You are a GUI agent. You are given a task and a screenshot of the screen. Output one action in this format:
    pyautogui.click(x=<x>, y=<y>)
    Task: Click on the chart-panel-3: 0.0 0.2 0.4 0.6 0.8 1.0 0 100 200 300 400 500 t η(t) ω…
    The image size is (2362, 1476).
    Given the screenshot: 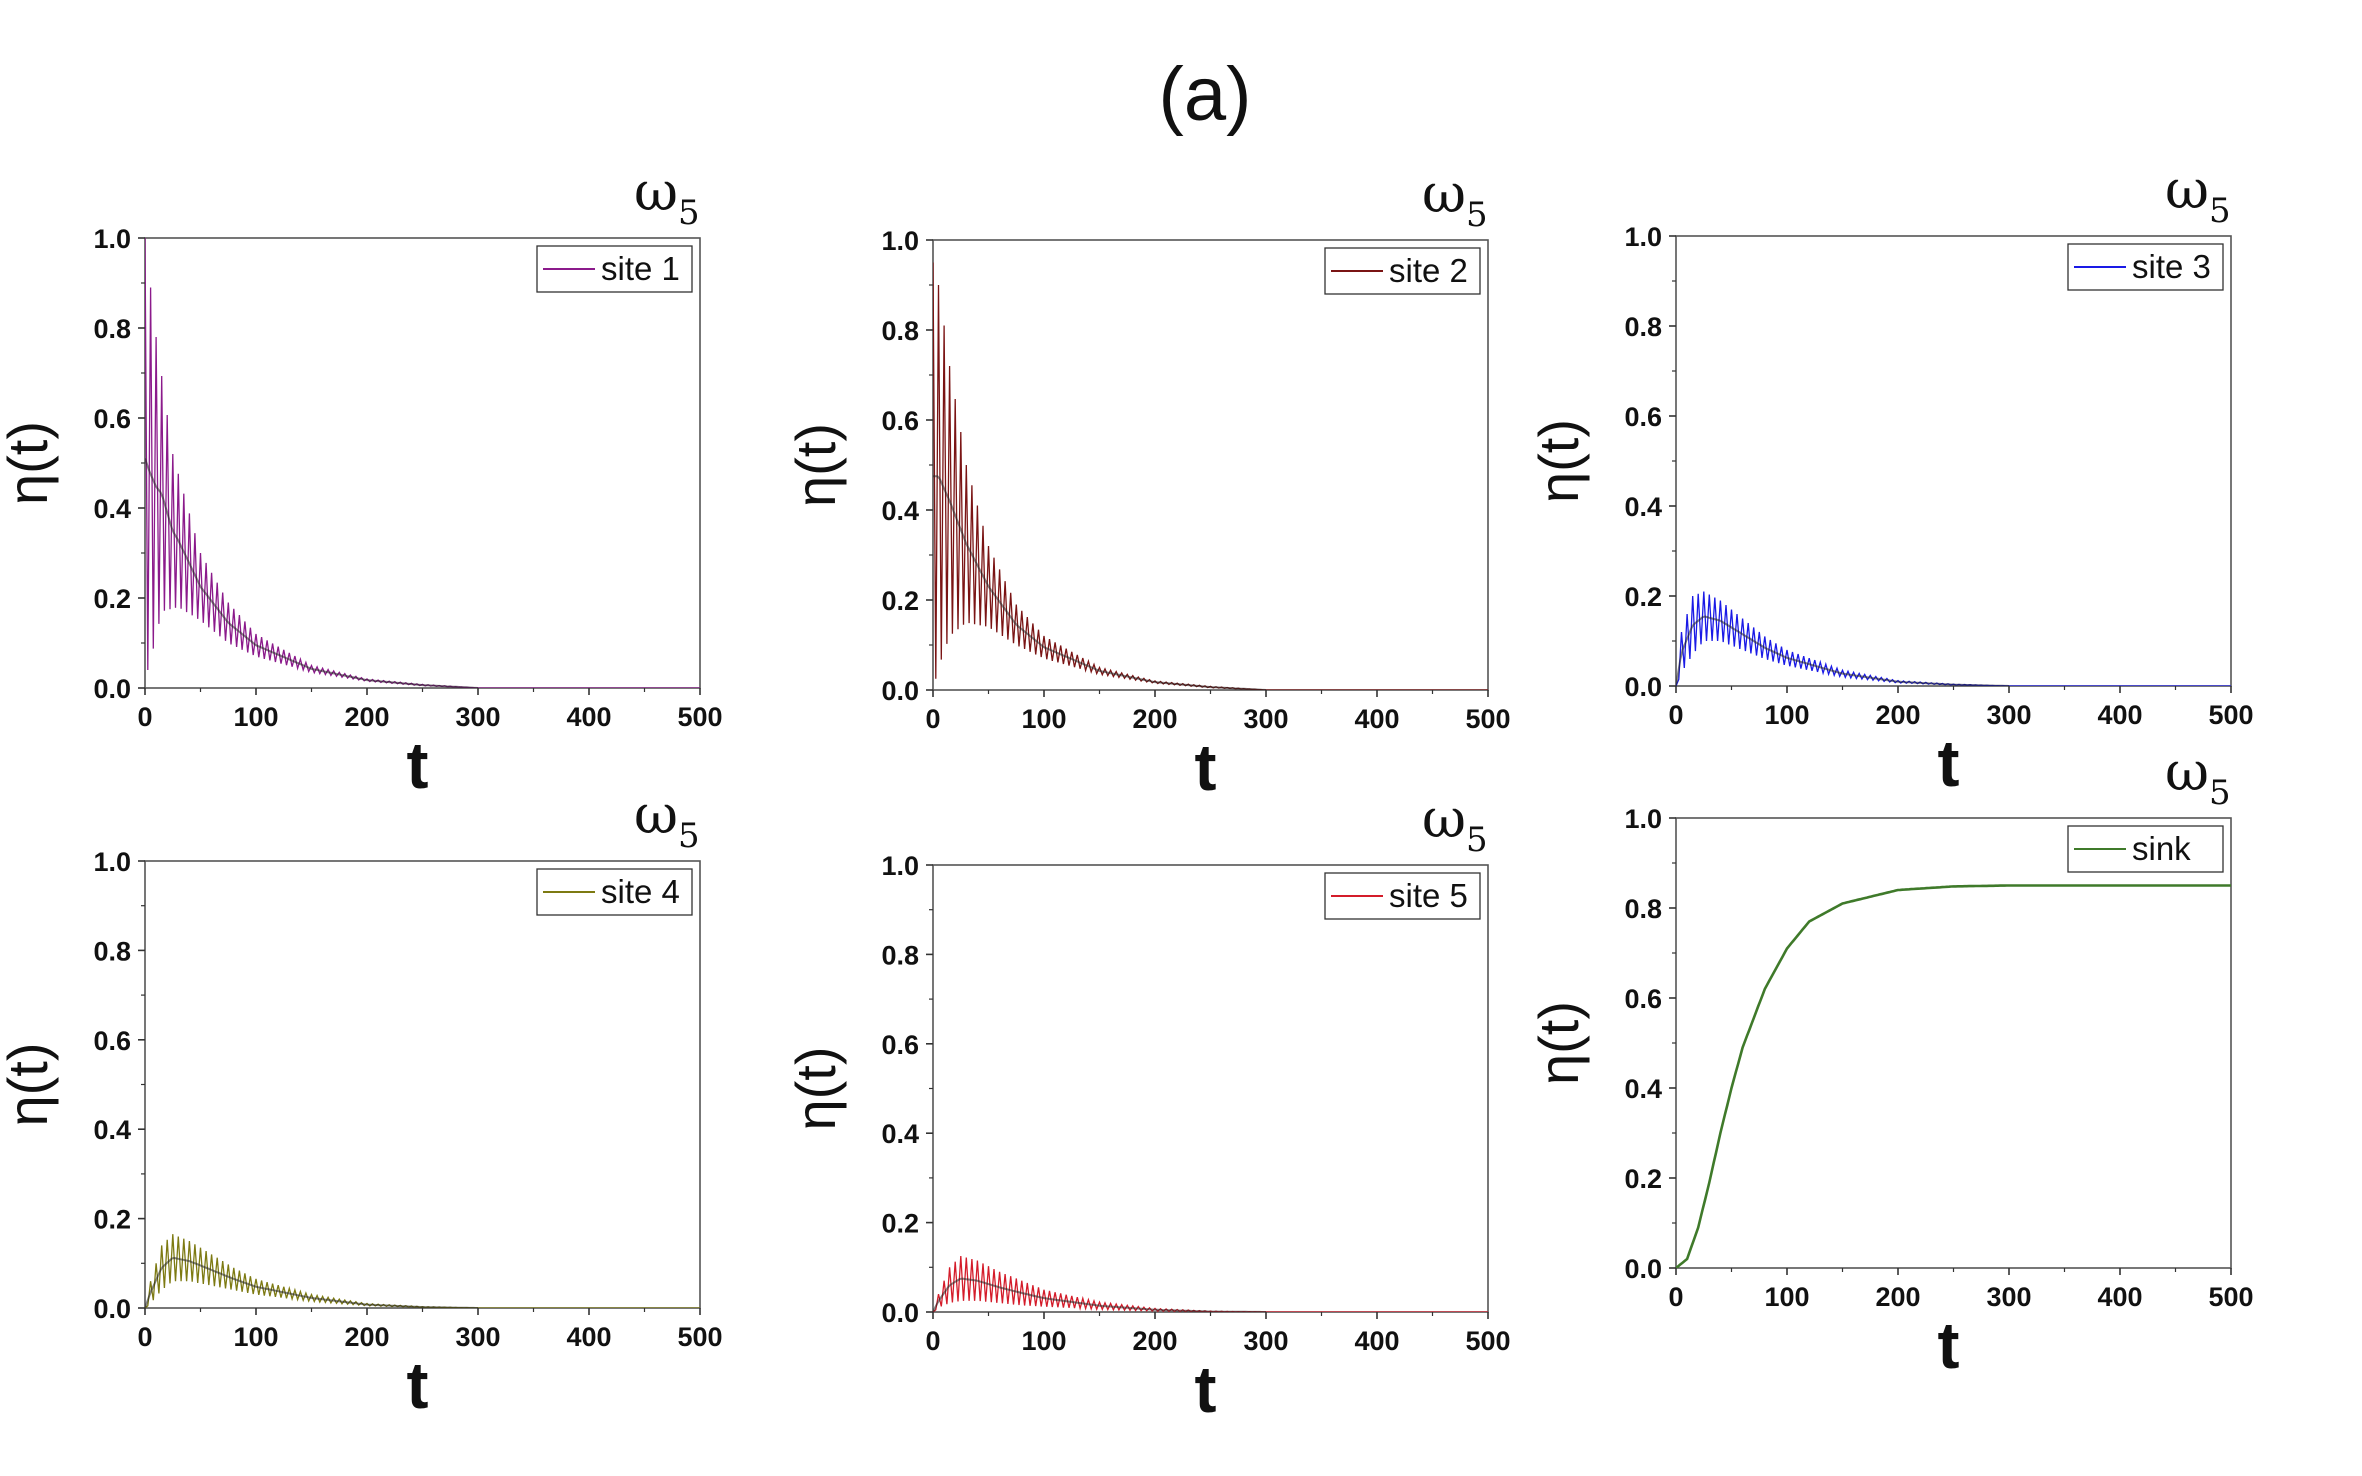 What is the action you would take?
    pyautogui.click(x=1890, y=479)
    